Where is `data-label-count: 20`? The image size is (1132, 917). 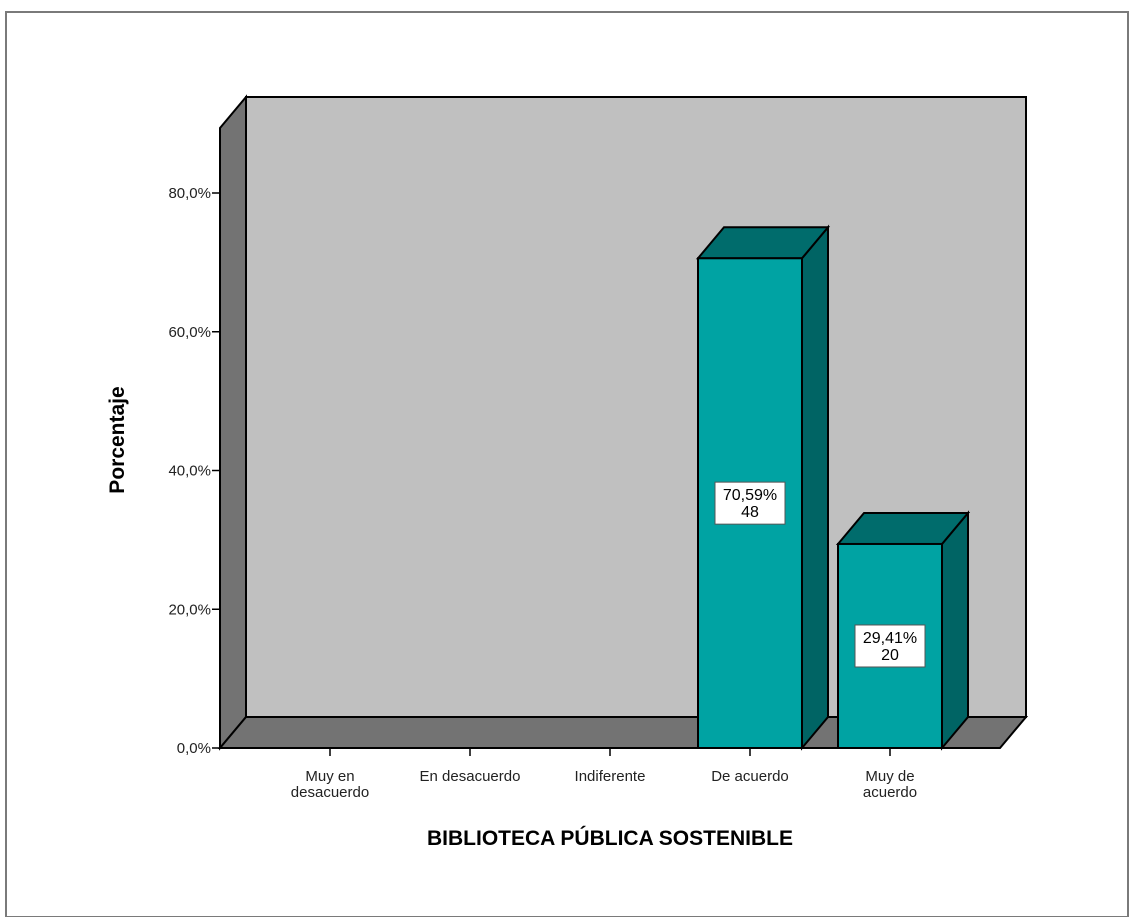 data-label-count: 20 is located at coordinates (890, 655).